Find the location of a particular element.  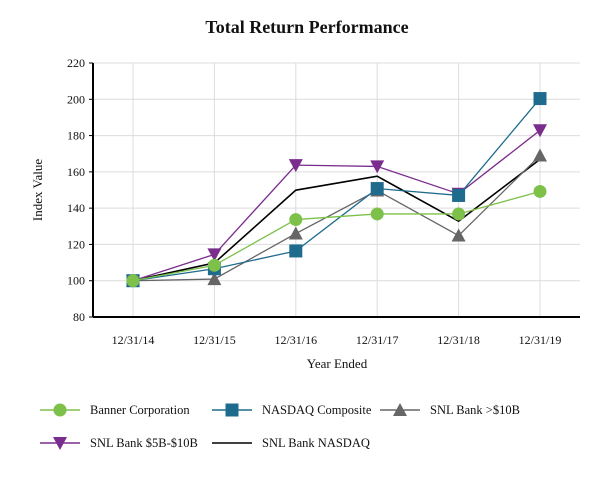

legend-label: SNL Bank >$10B is located at coordinates (475, 410).